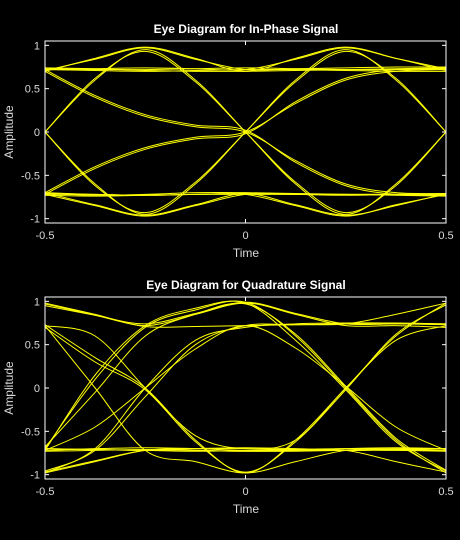 The height and width of the screenshot is (540, 460). Describe the element at coordinates (245, 492) in the screenshot. I see `quadrature-x-tick-label: 0` at that location.